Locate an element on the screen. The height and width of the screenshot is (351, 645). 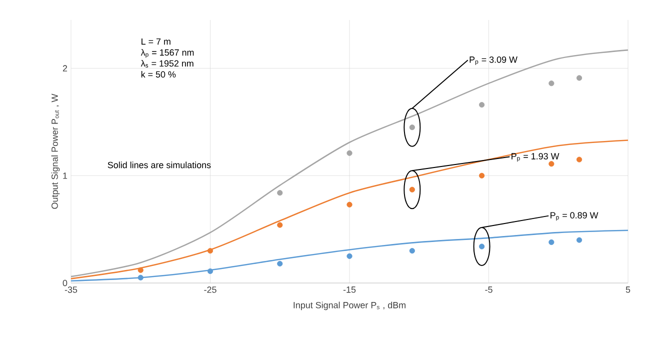
x-tick-label: -35 is located at coordinates (71, 289).